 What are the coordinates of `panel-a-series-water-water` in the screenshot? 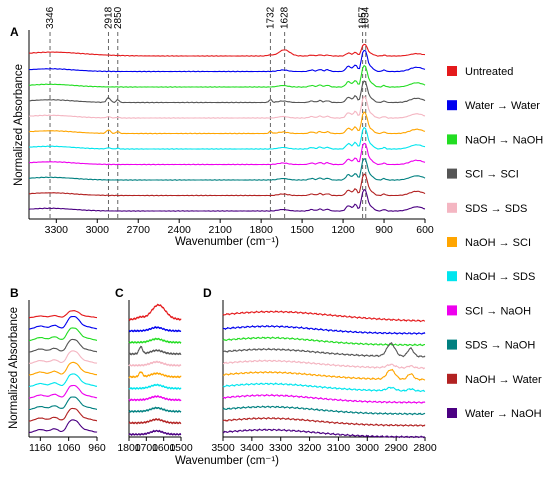 It's located at (227, 61).